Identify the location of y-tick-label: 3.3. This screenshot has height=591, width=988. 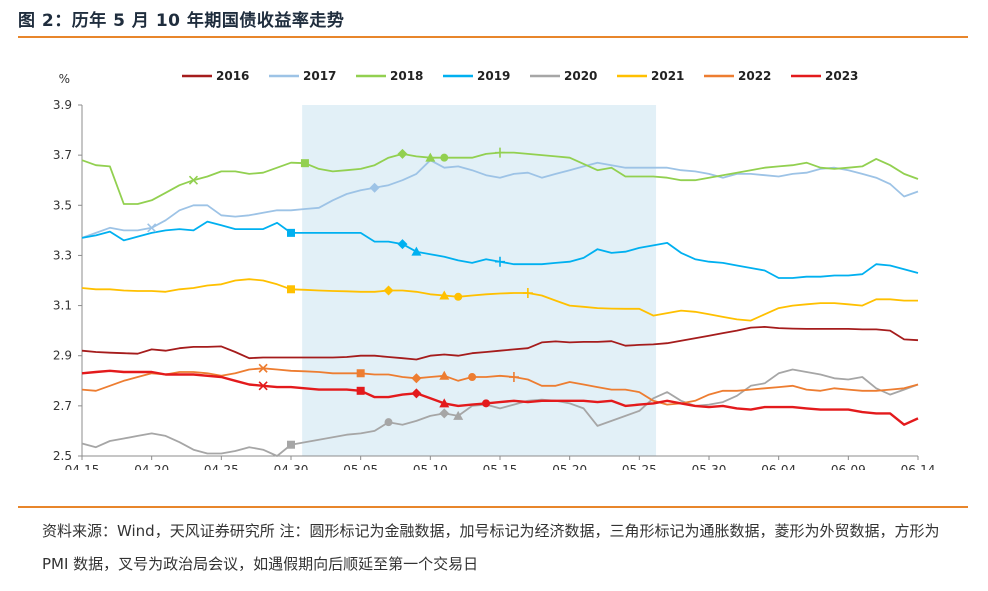
(62, 255).